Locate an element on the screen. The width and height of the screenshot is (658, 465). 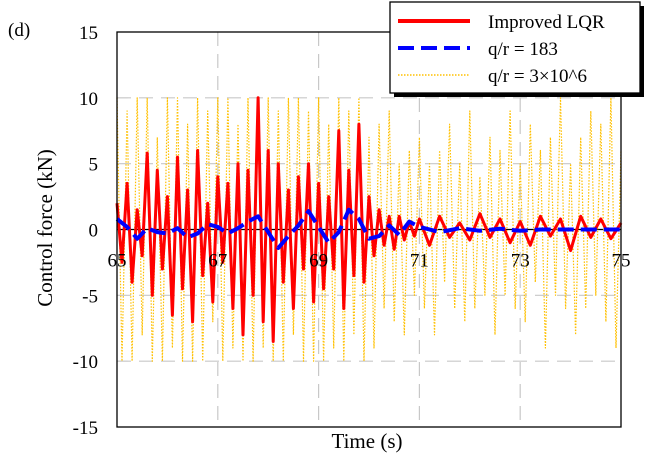
panel-label: (d) is located at coordinates (19, 30).